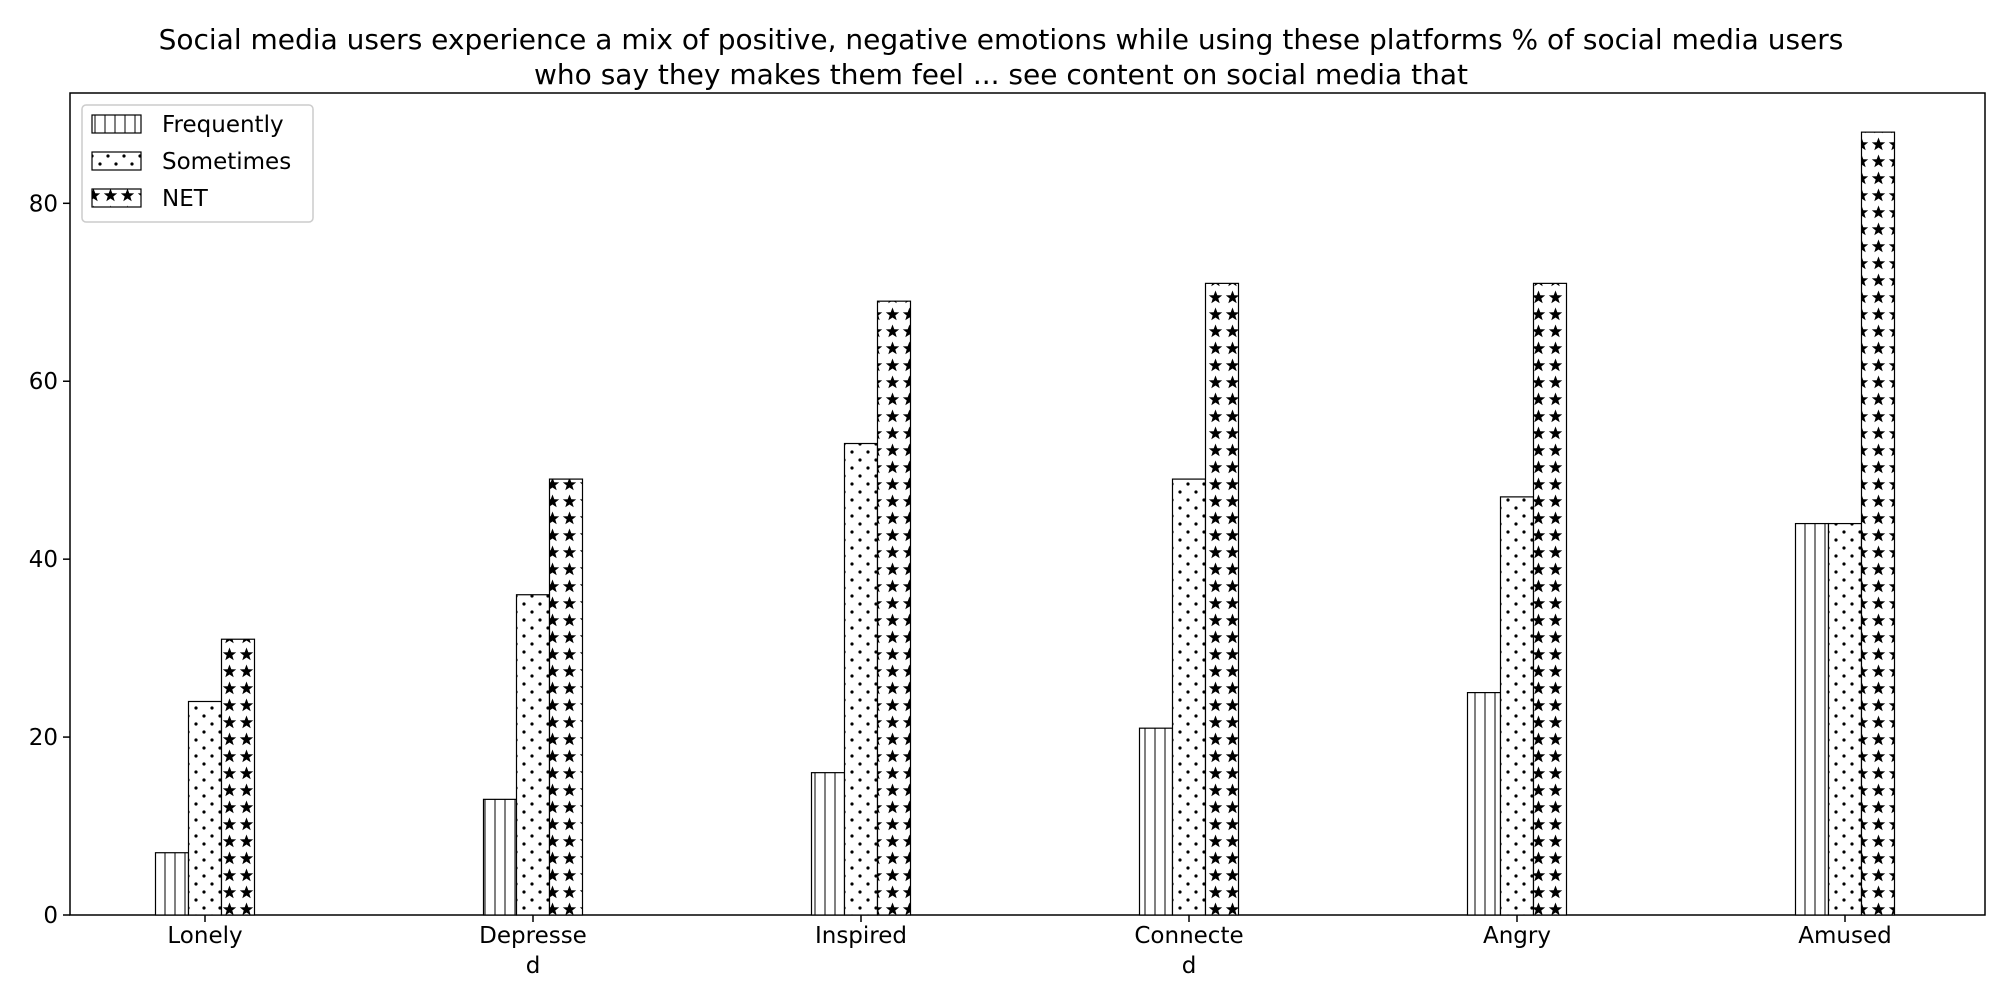 The image size is (2000, 1004). I want to click on bar-frequently-lonely, so click(172, 884).